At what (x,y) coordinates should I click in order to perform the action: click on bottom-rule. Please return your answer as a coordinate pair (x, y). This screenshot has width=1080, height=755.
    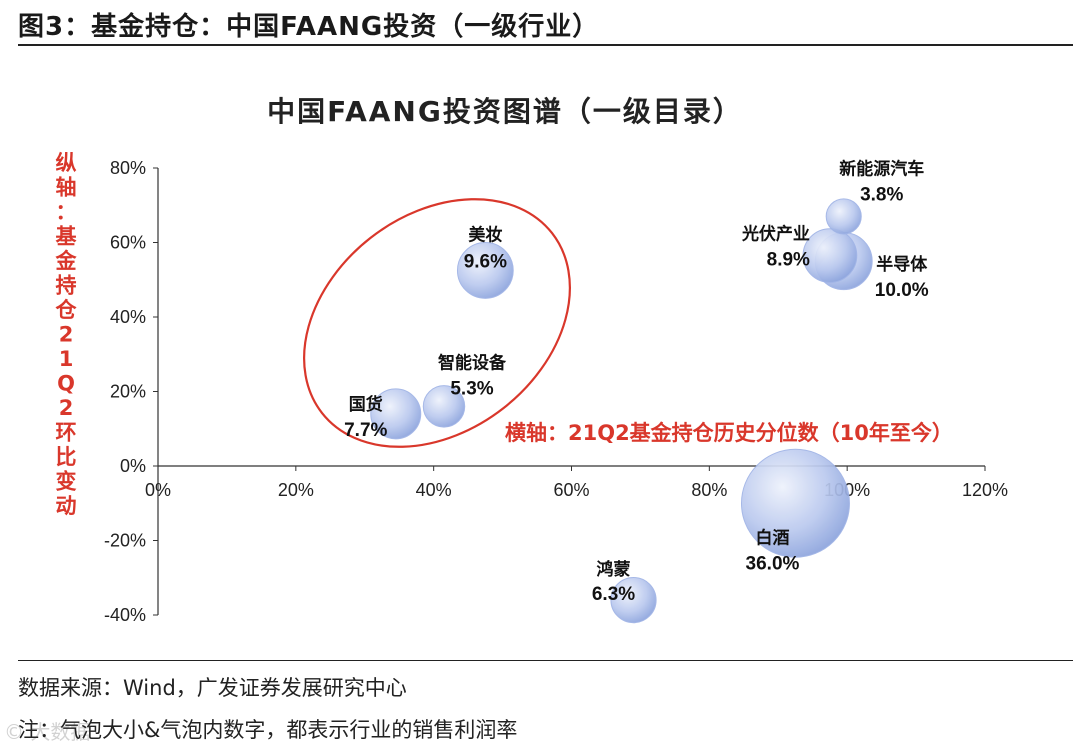
    Looking at the image, I should click on (545, 660).